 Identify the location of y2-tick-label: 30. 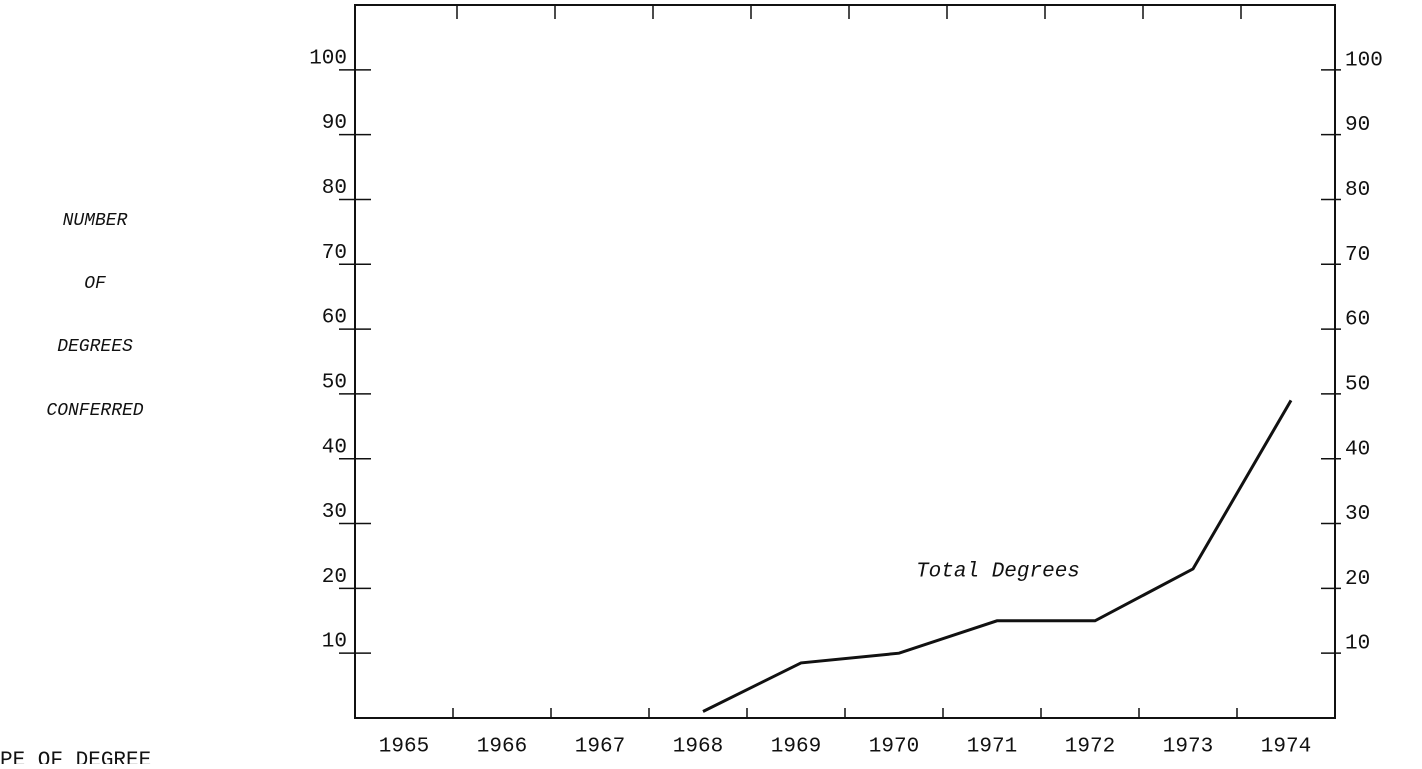
(1357, 514).